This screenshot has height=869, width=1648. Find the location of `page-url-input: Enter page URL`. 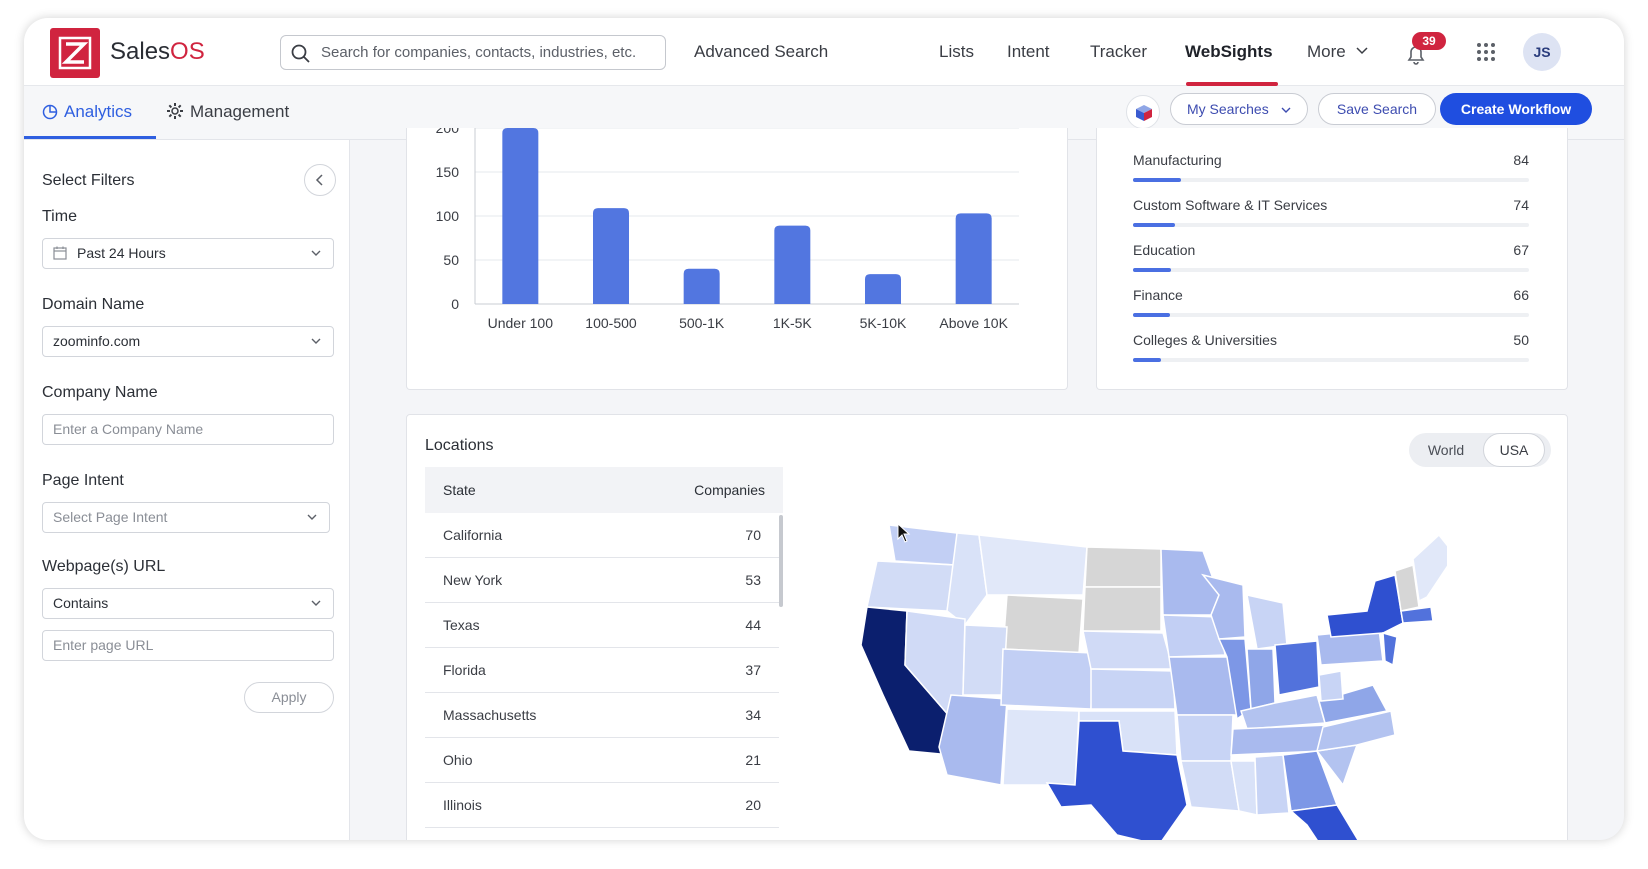

page-url-input: Enter page URL is located at coordinates (188, 645).